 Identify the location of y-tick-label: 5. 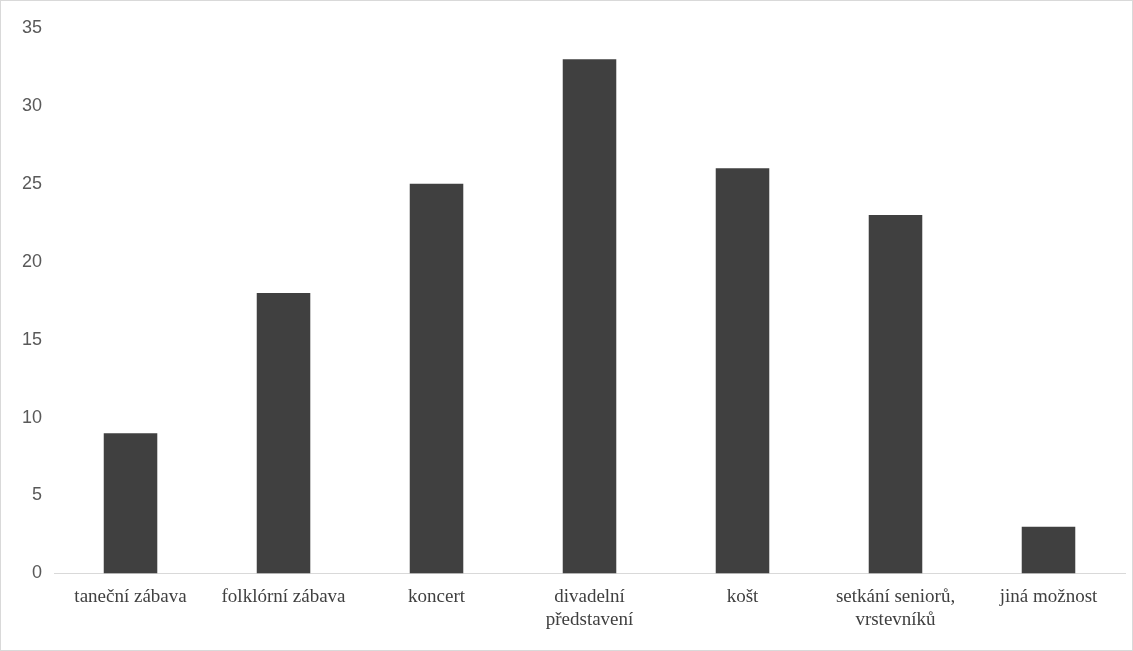
(37, 494).